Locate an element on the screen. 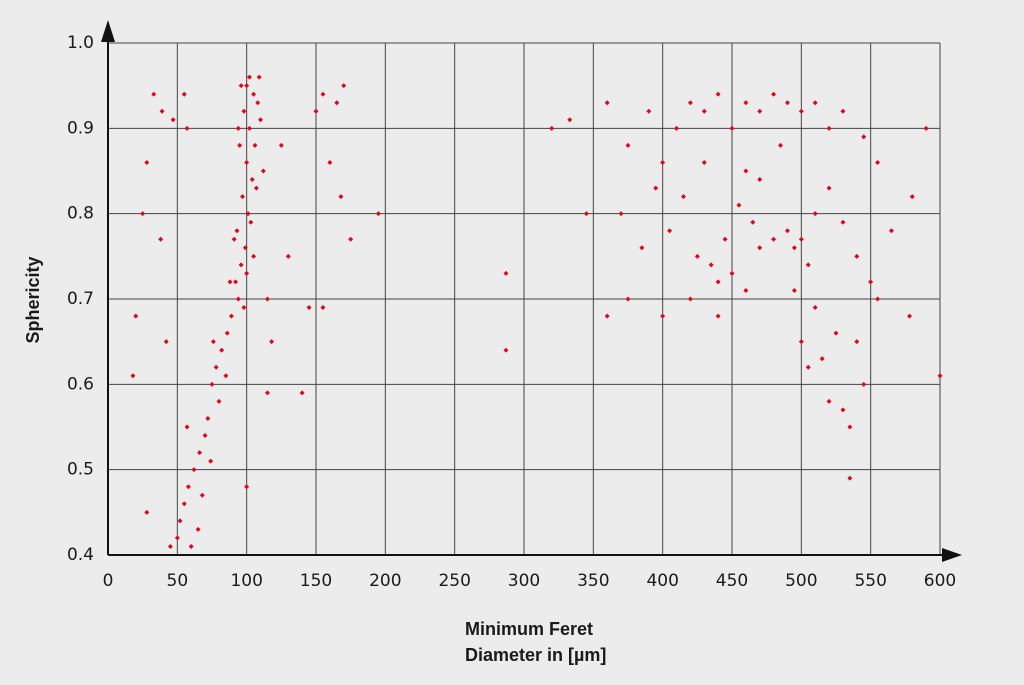  x-tick-label: 150 is located at coordinates (316, 581).